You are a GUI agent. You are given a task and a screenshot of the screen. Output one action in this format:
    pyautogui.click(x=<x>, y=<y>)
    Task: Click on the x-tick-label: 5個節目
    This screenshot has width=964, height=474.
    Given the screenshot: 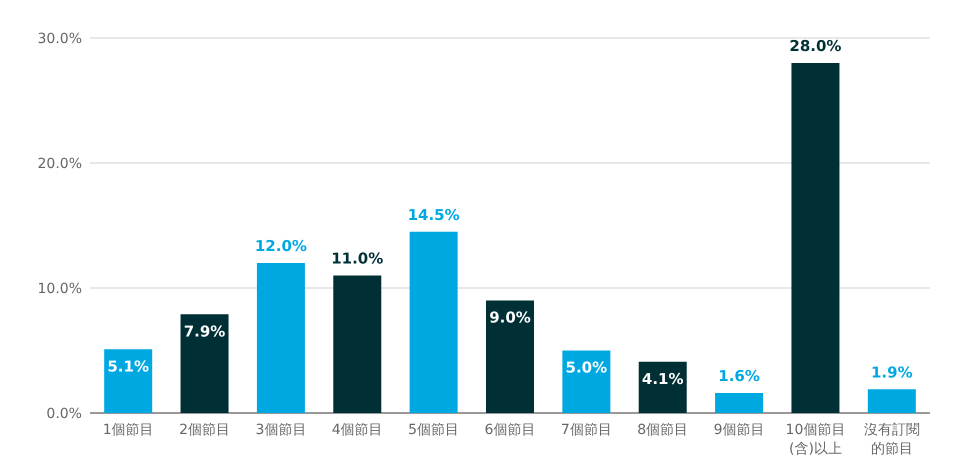 What is the action you would take?
    pyautogui.click(x=434, y=430)
    